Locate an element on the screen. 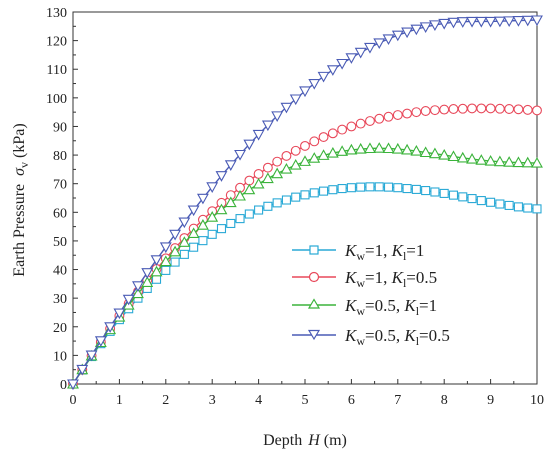 The image size is (550, 454). x-tick-label: 9 is located at coordinates (490, 400).